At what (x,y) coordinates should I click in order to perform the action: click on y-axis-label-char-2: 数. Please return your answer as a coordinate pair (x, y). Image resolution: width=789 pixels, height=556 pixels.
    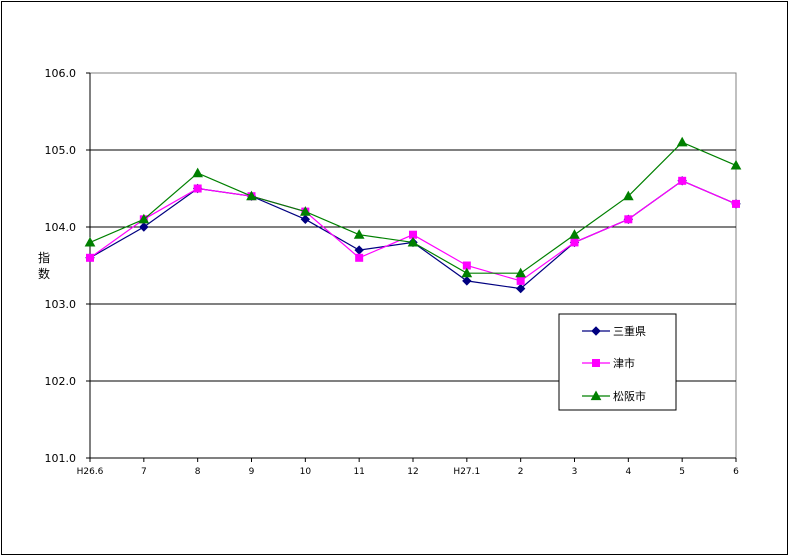
    Looking at the image, I should click on (44, 273).